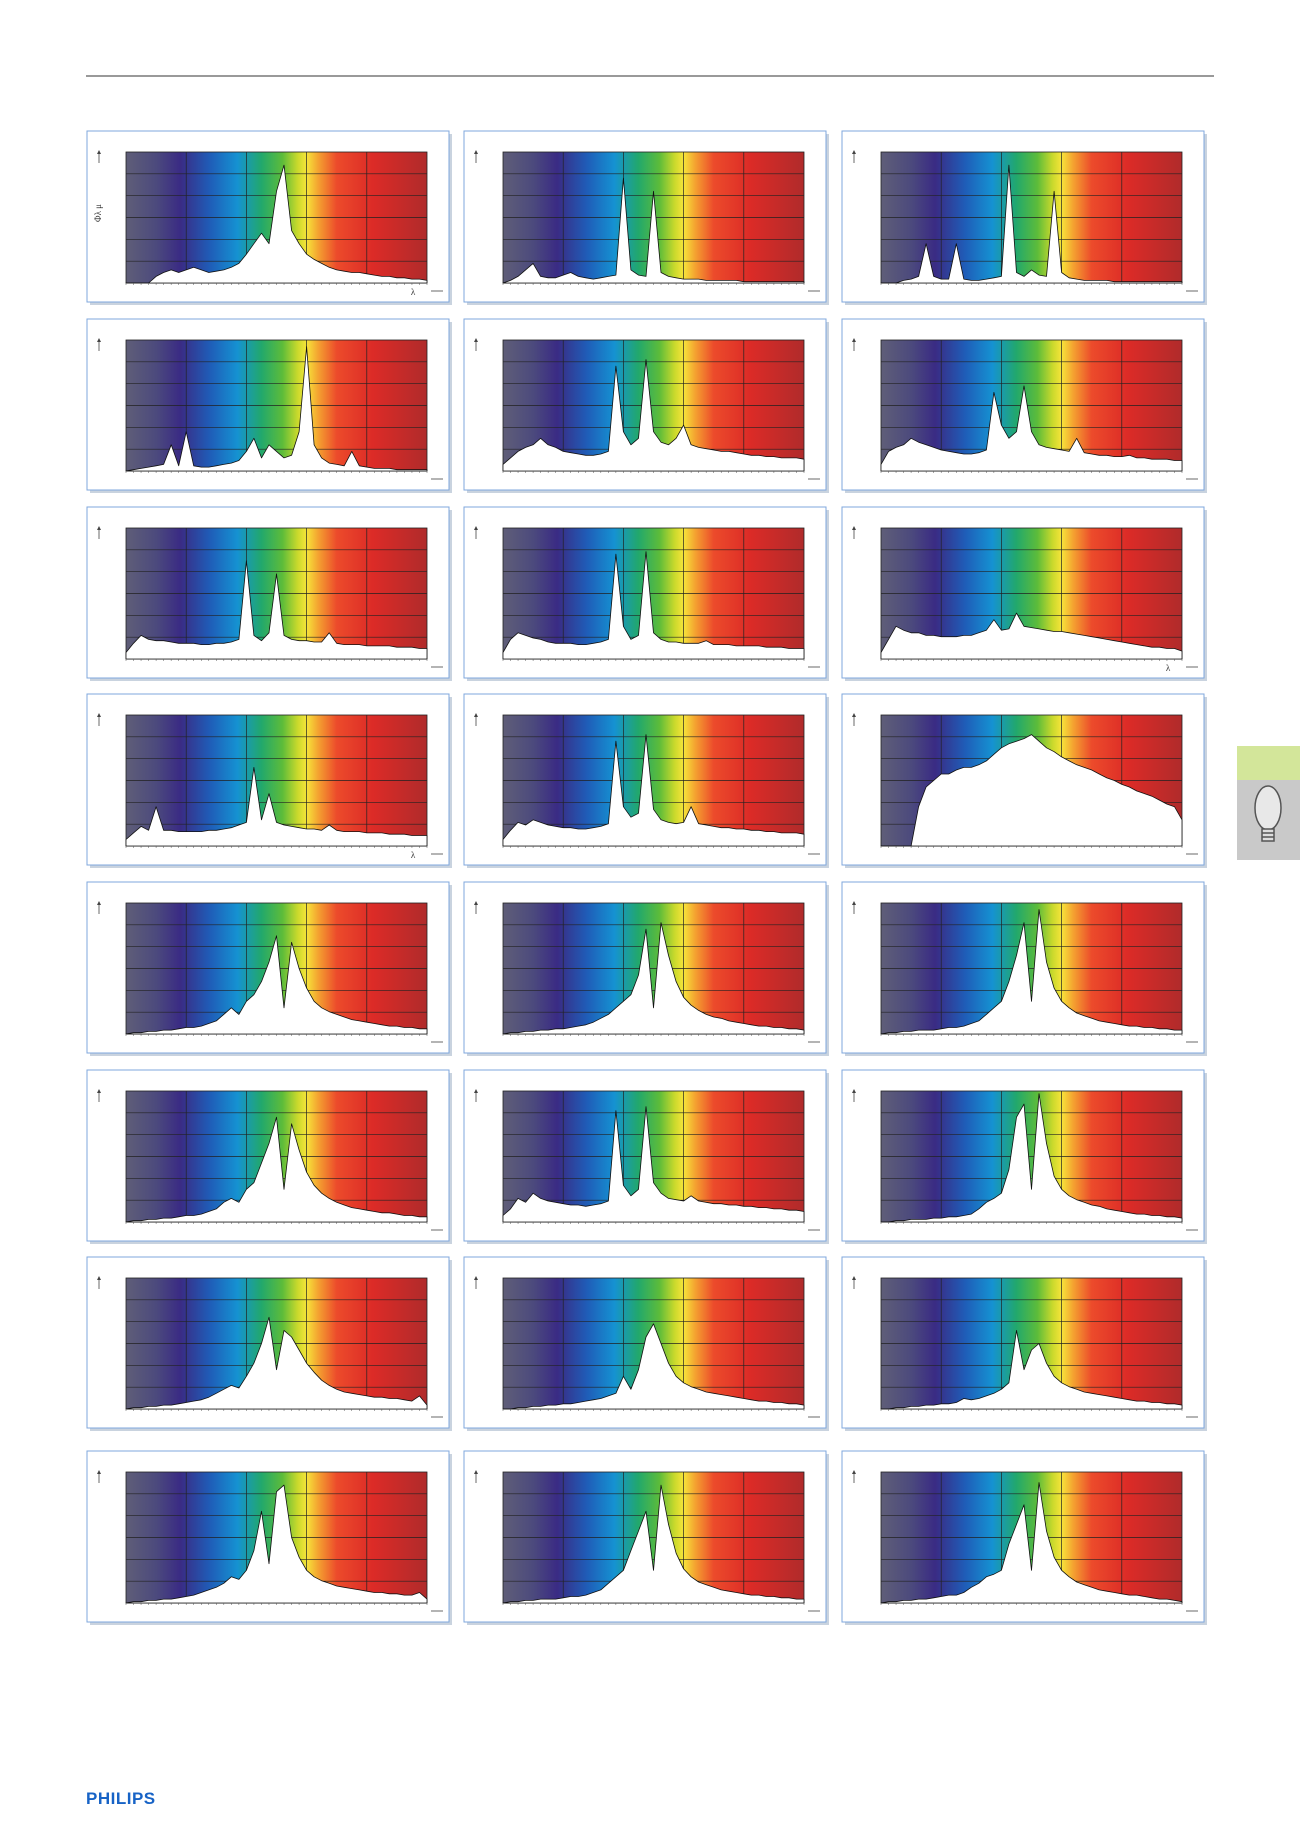 The width and height of the screenshot is (1300, 1839). I want to click on spectrum-panel: Φλ μ λ, so click(269, 217).